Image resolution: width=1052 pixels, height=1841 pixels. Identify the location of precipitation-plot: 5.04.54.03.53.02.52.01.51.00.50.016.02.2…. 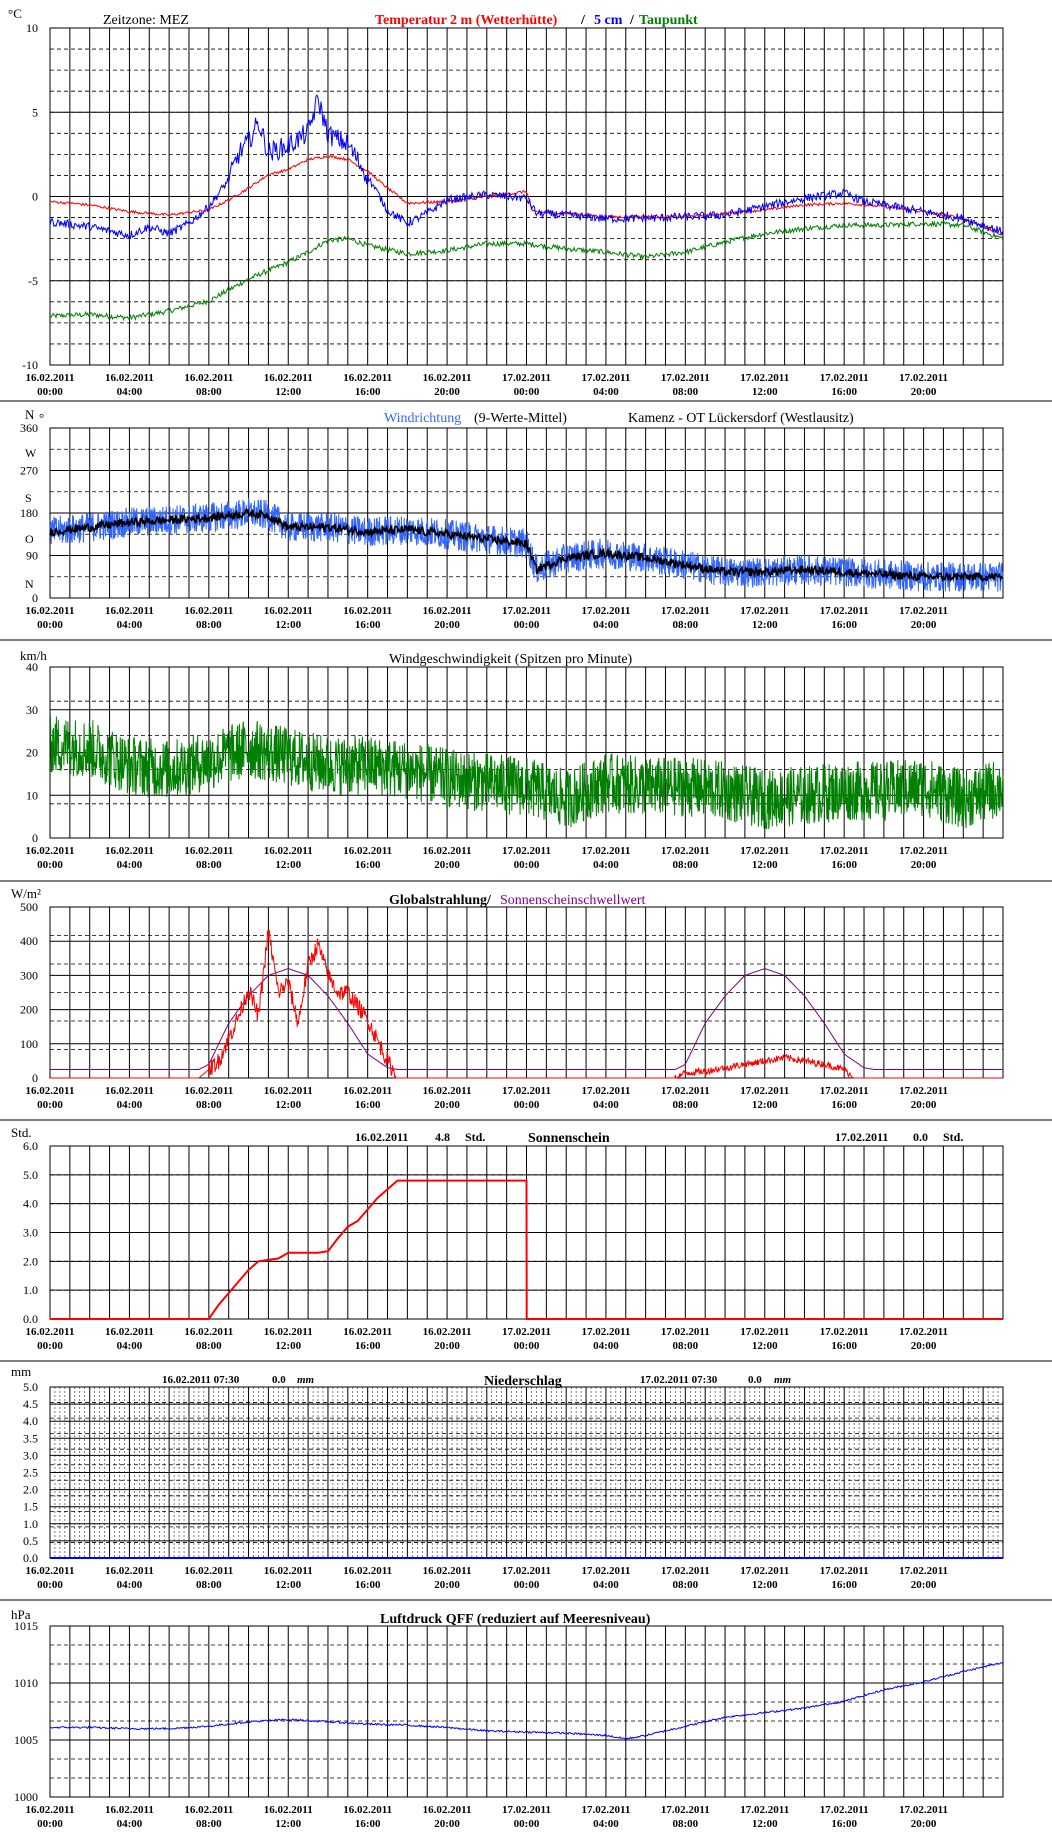
(513, 1485).